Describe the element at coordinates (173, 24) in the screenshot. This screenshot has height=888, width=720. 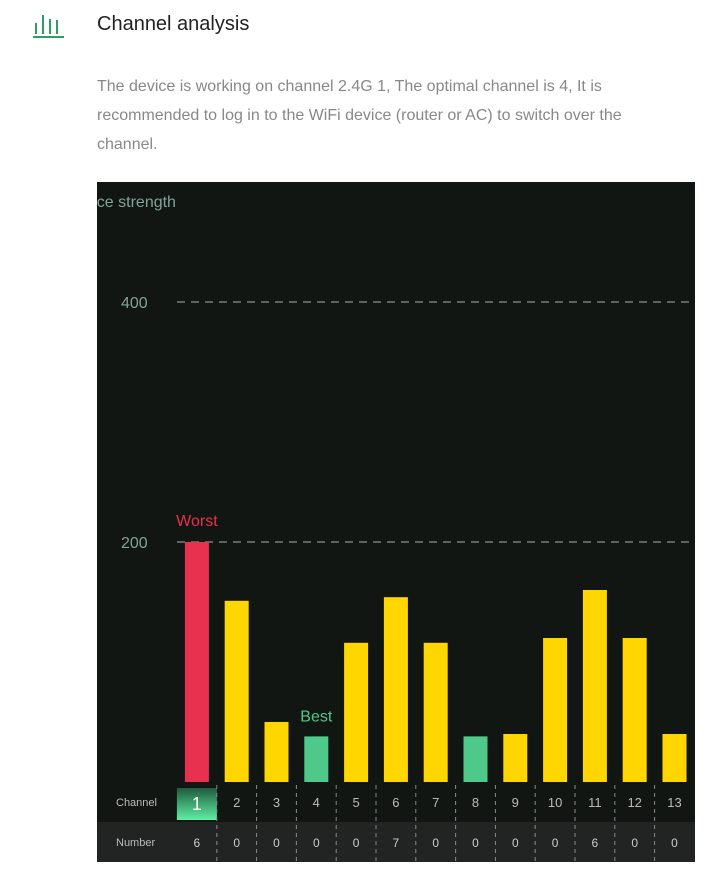
I see `page-title: Channel analysis` at that location.